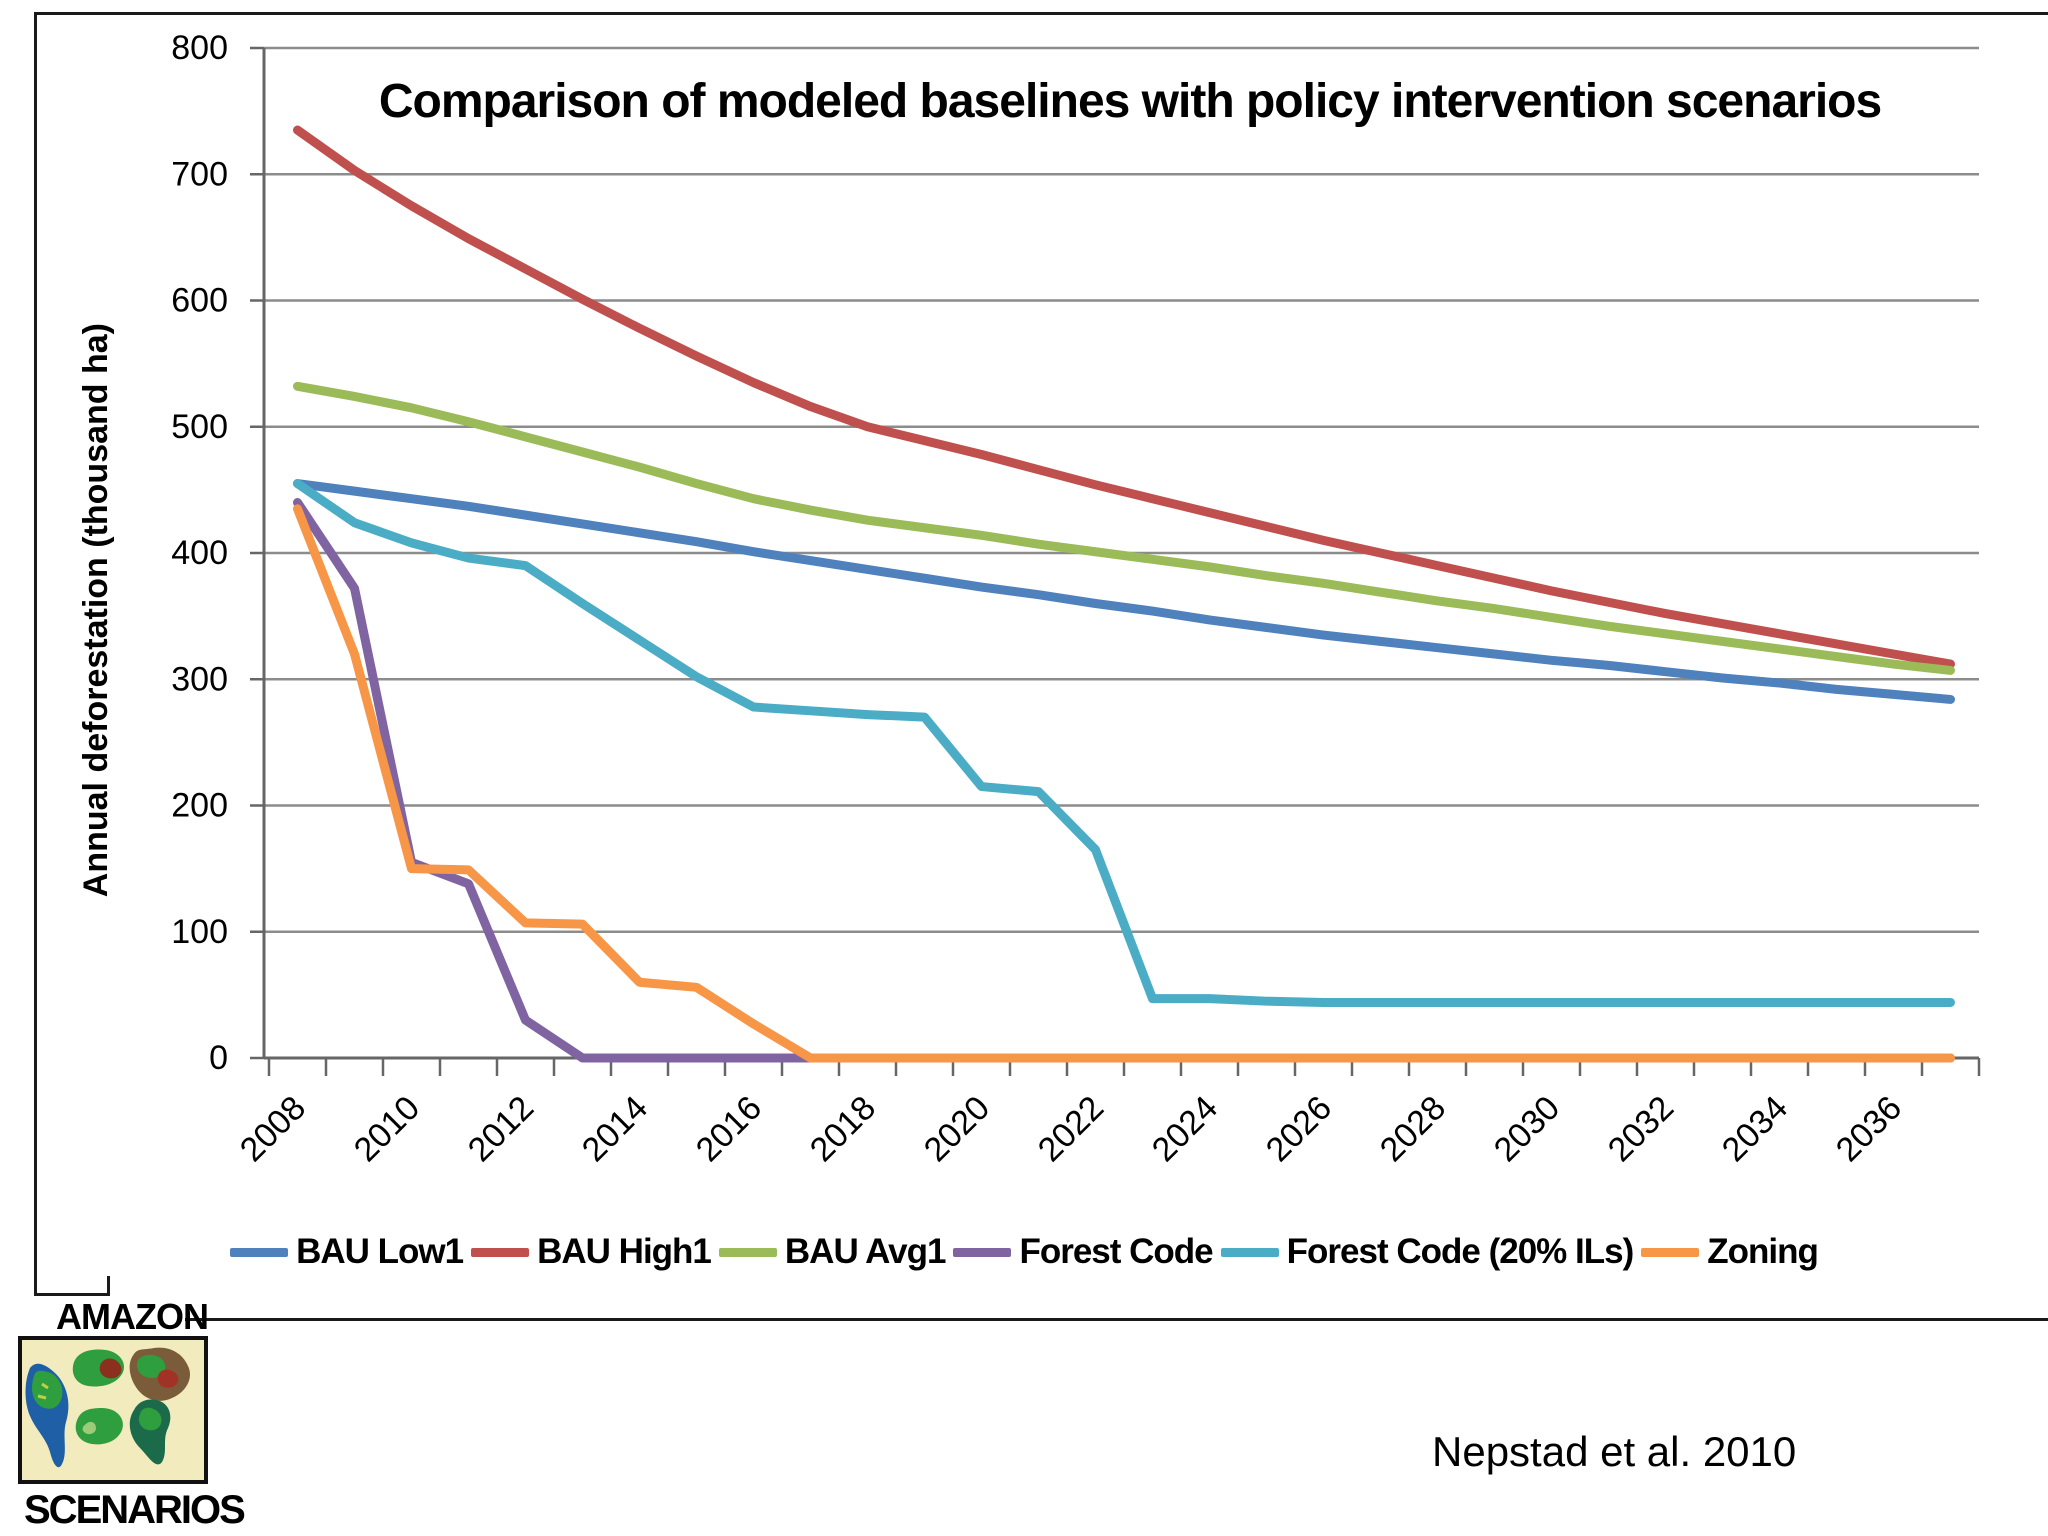  Describe the element at coordinates (624, 1251) in the screenshot. I see `legend-label: BAU High1` at that location.